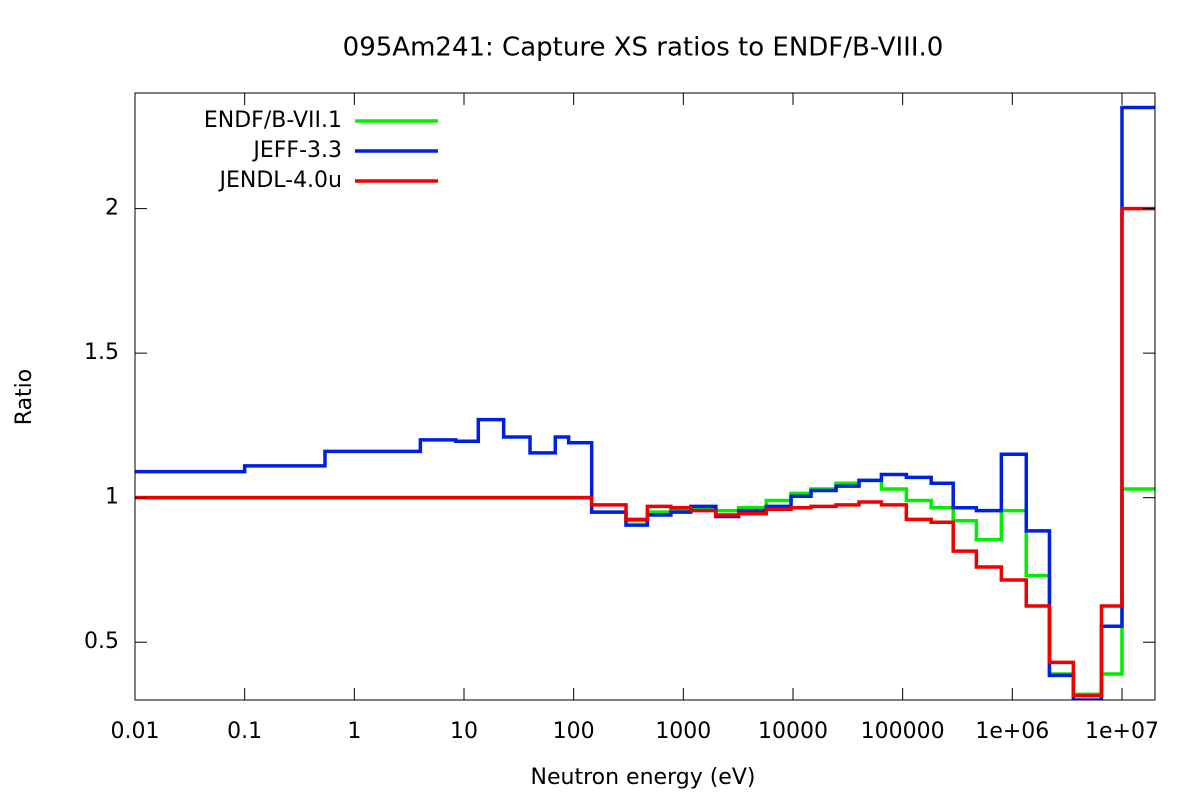  I want to click on x-tick-label: 10, so click(464, 731).